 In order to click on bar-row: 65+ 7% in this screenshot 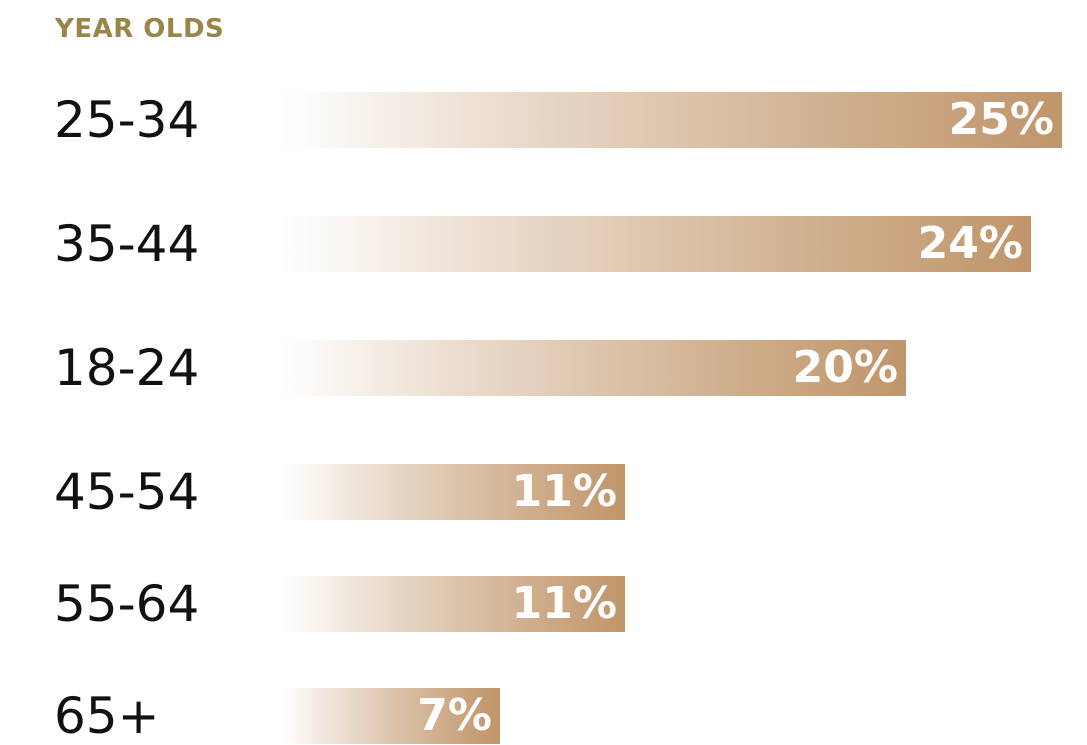, I will do `click(543, 716)`.